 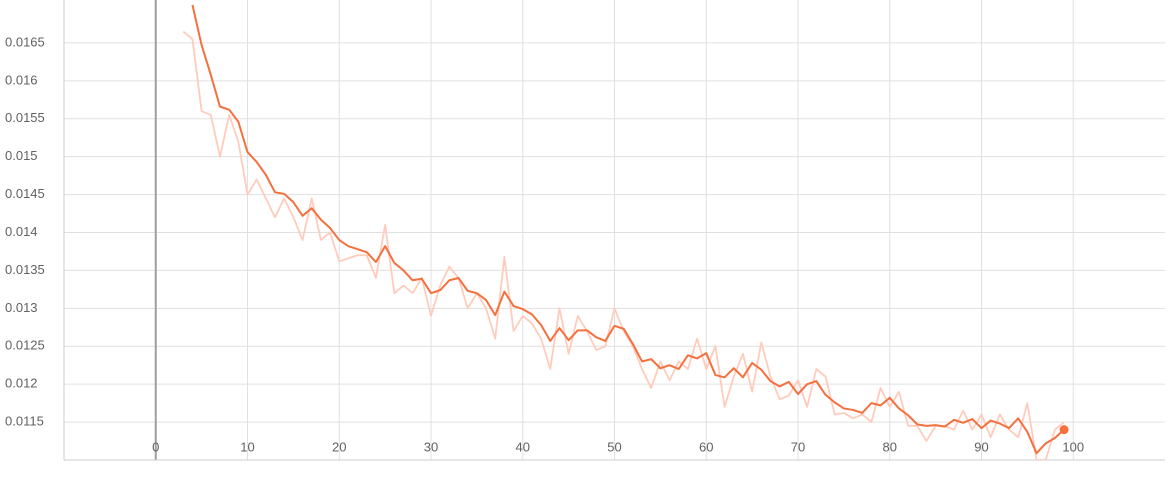 What do you see at coordinates (21, 79) in the screenshot?
I see `y-tick-label: 0.016` at bounding box center [21, 79].